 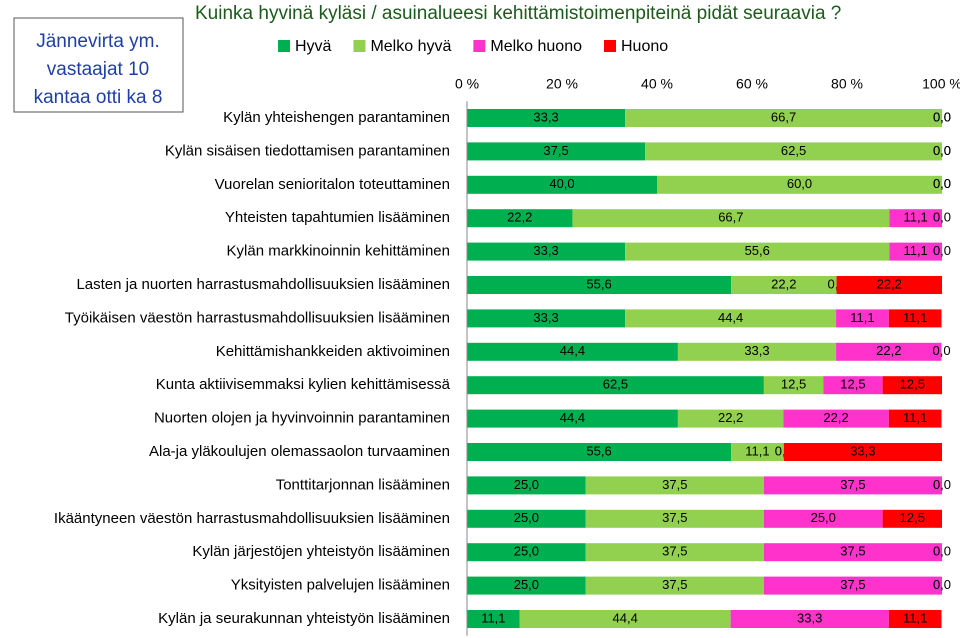 I want to click on legend-label: Huono, so click(x=644, y=46).